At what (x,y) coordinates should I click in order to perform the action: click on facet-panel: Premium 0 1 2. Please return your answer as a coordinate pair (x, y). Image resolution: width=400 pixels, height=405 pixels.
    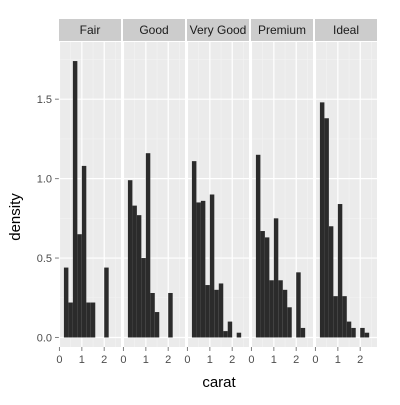
    Looking at the image, I should click on (280, 192).